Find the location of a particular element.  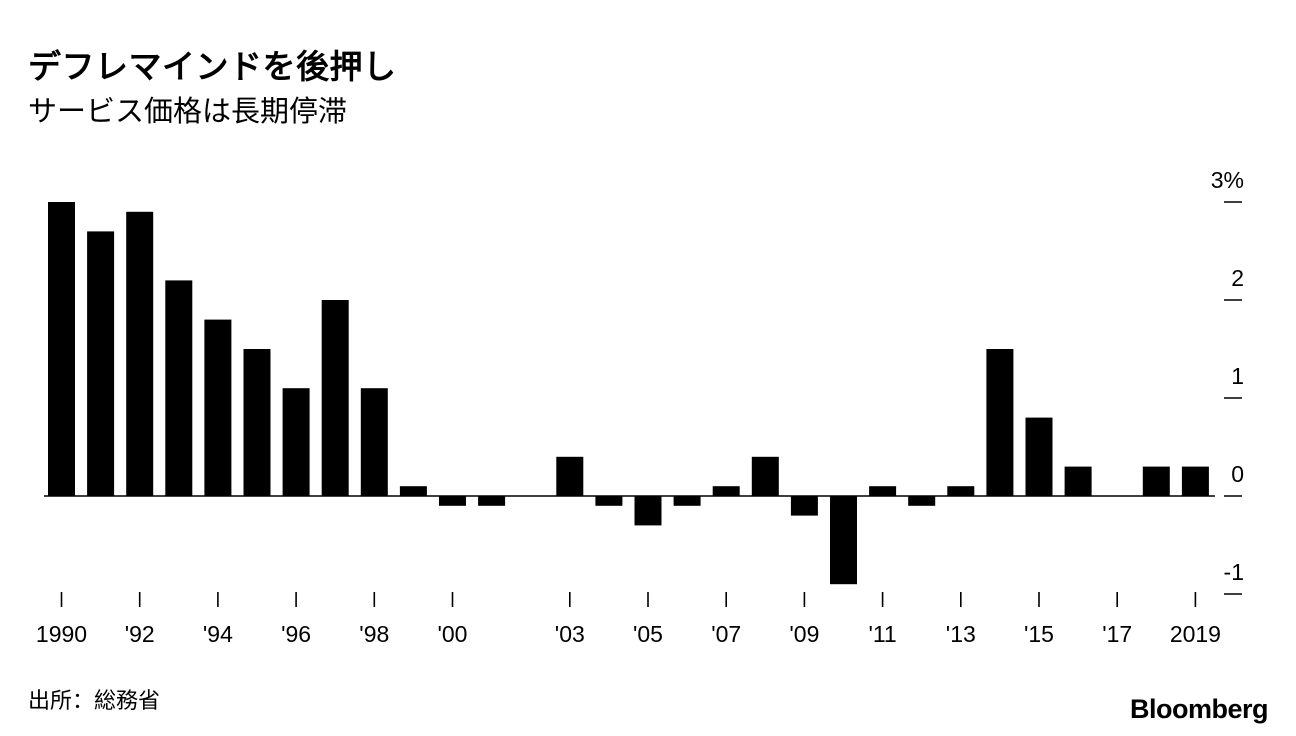

bar-2005 is located at coordinates (648, 511).